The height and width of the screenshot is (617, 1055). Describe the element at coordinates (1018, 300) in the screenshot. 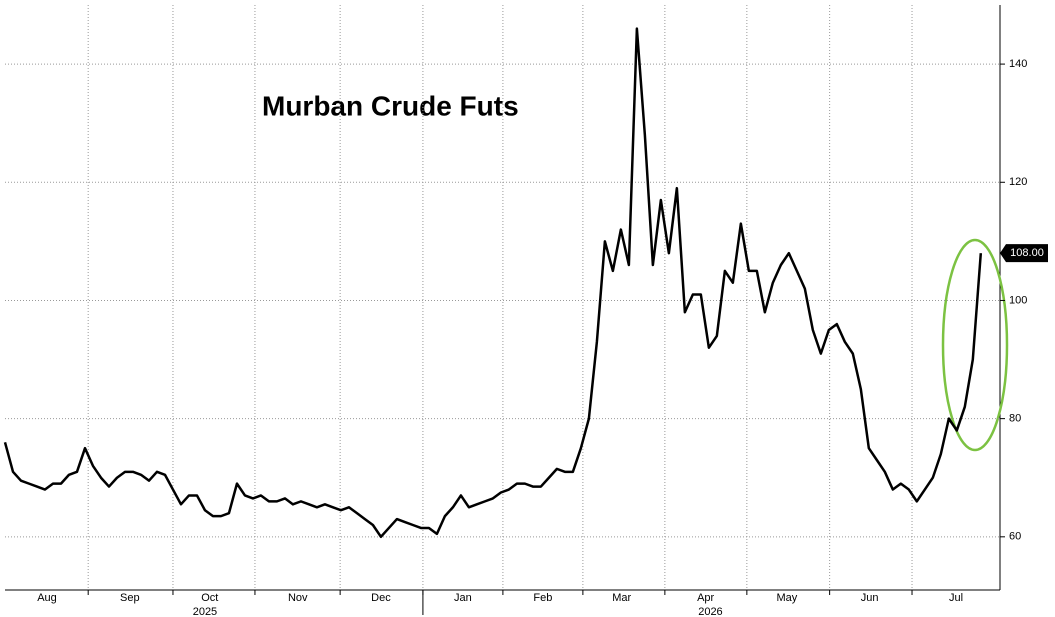

I see `y-tick-label: 100` at that location.